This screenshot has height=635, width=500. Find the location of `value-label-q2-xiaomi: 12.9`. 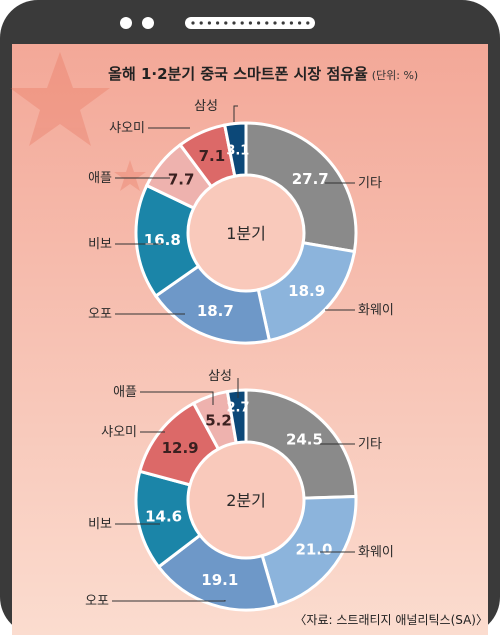

value-label-q2-xiaomi: 12.9 is located at coordinates (180, 448).